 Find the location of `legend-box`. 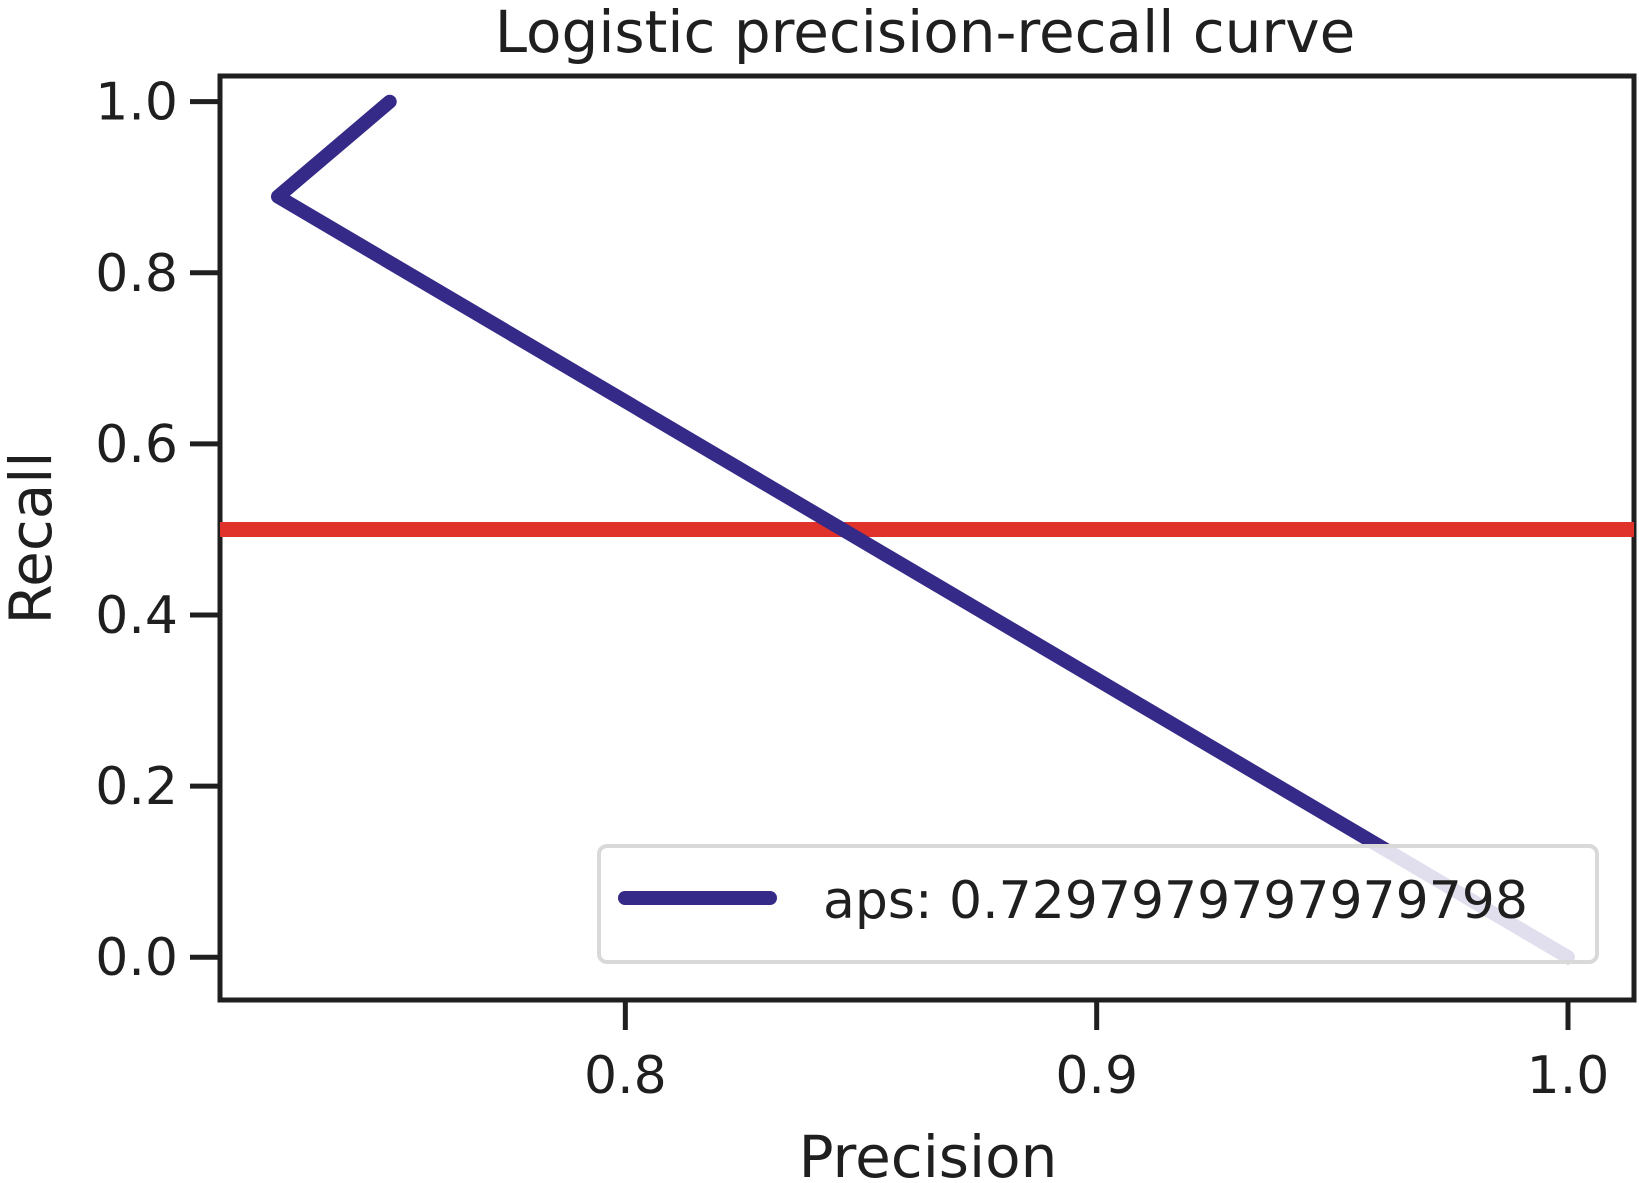

legend-box is located at coordinates (1098, 904).